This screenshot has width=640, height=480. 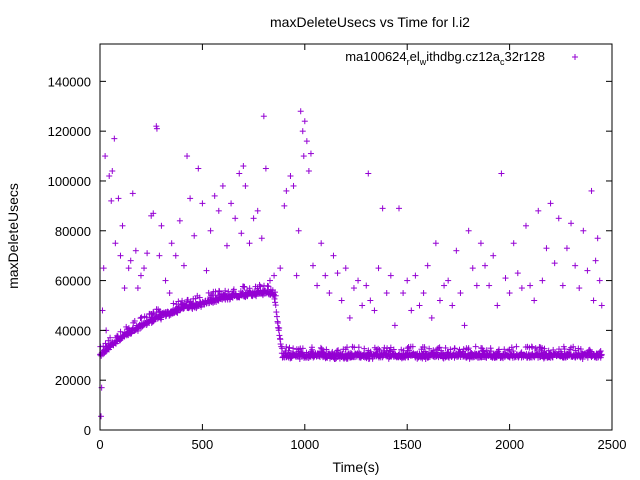 What do you see at coordinates (73, 231) in the screenshot?
I see `y-tick-label: 80000` at bounding box center [73, 231].